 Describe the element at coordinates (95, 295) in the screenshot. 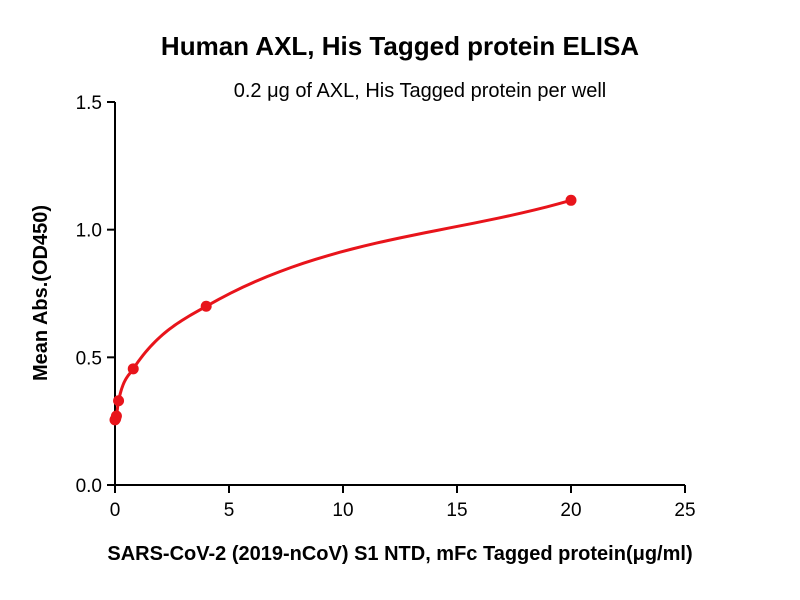

I see `y-axis-ticks: 0.0 0.5 1.0 1.5` at that location.